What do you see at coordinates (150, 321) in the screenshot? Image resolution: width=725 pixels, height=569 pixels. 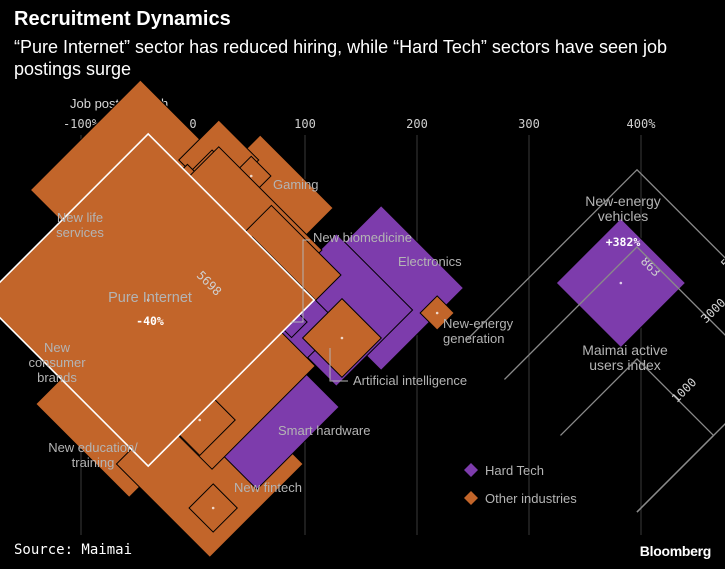 I see `value-label-pure-internet: -40%` at bounding box center [150, 321].